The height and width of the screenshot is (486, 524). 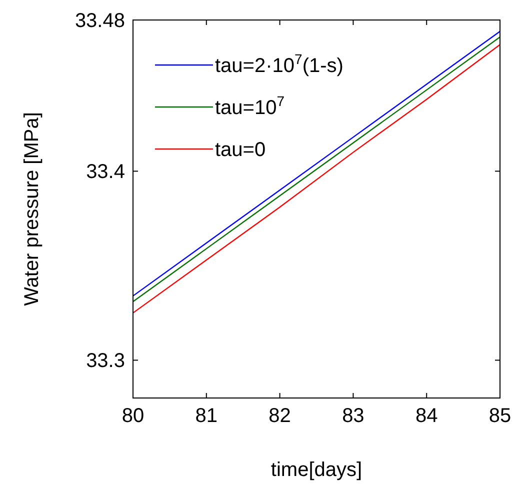 What do you see at coordinates (316, 470) in the screenshot?
I see `x-axis-title: time[days]` at bounding box center [316, 470].